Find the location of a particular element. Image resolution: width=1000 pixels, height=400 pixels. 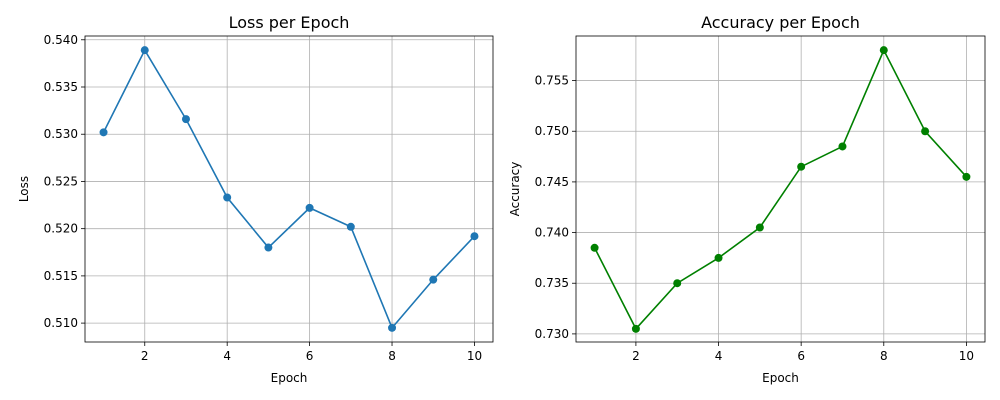

accuracy-y-tick-label: 0.755 is located at coordinates (552, 81).